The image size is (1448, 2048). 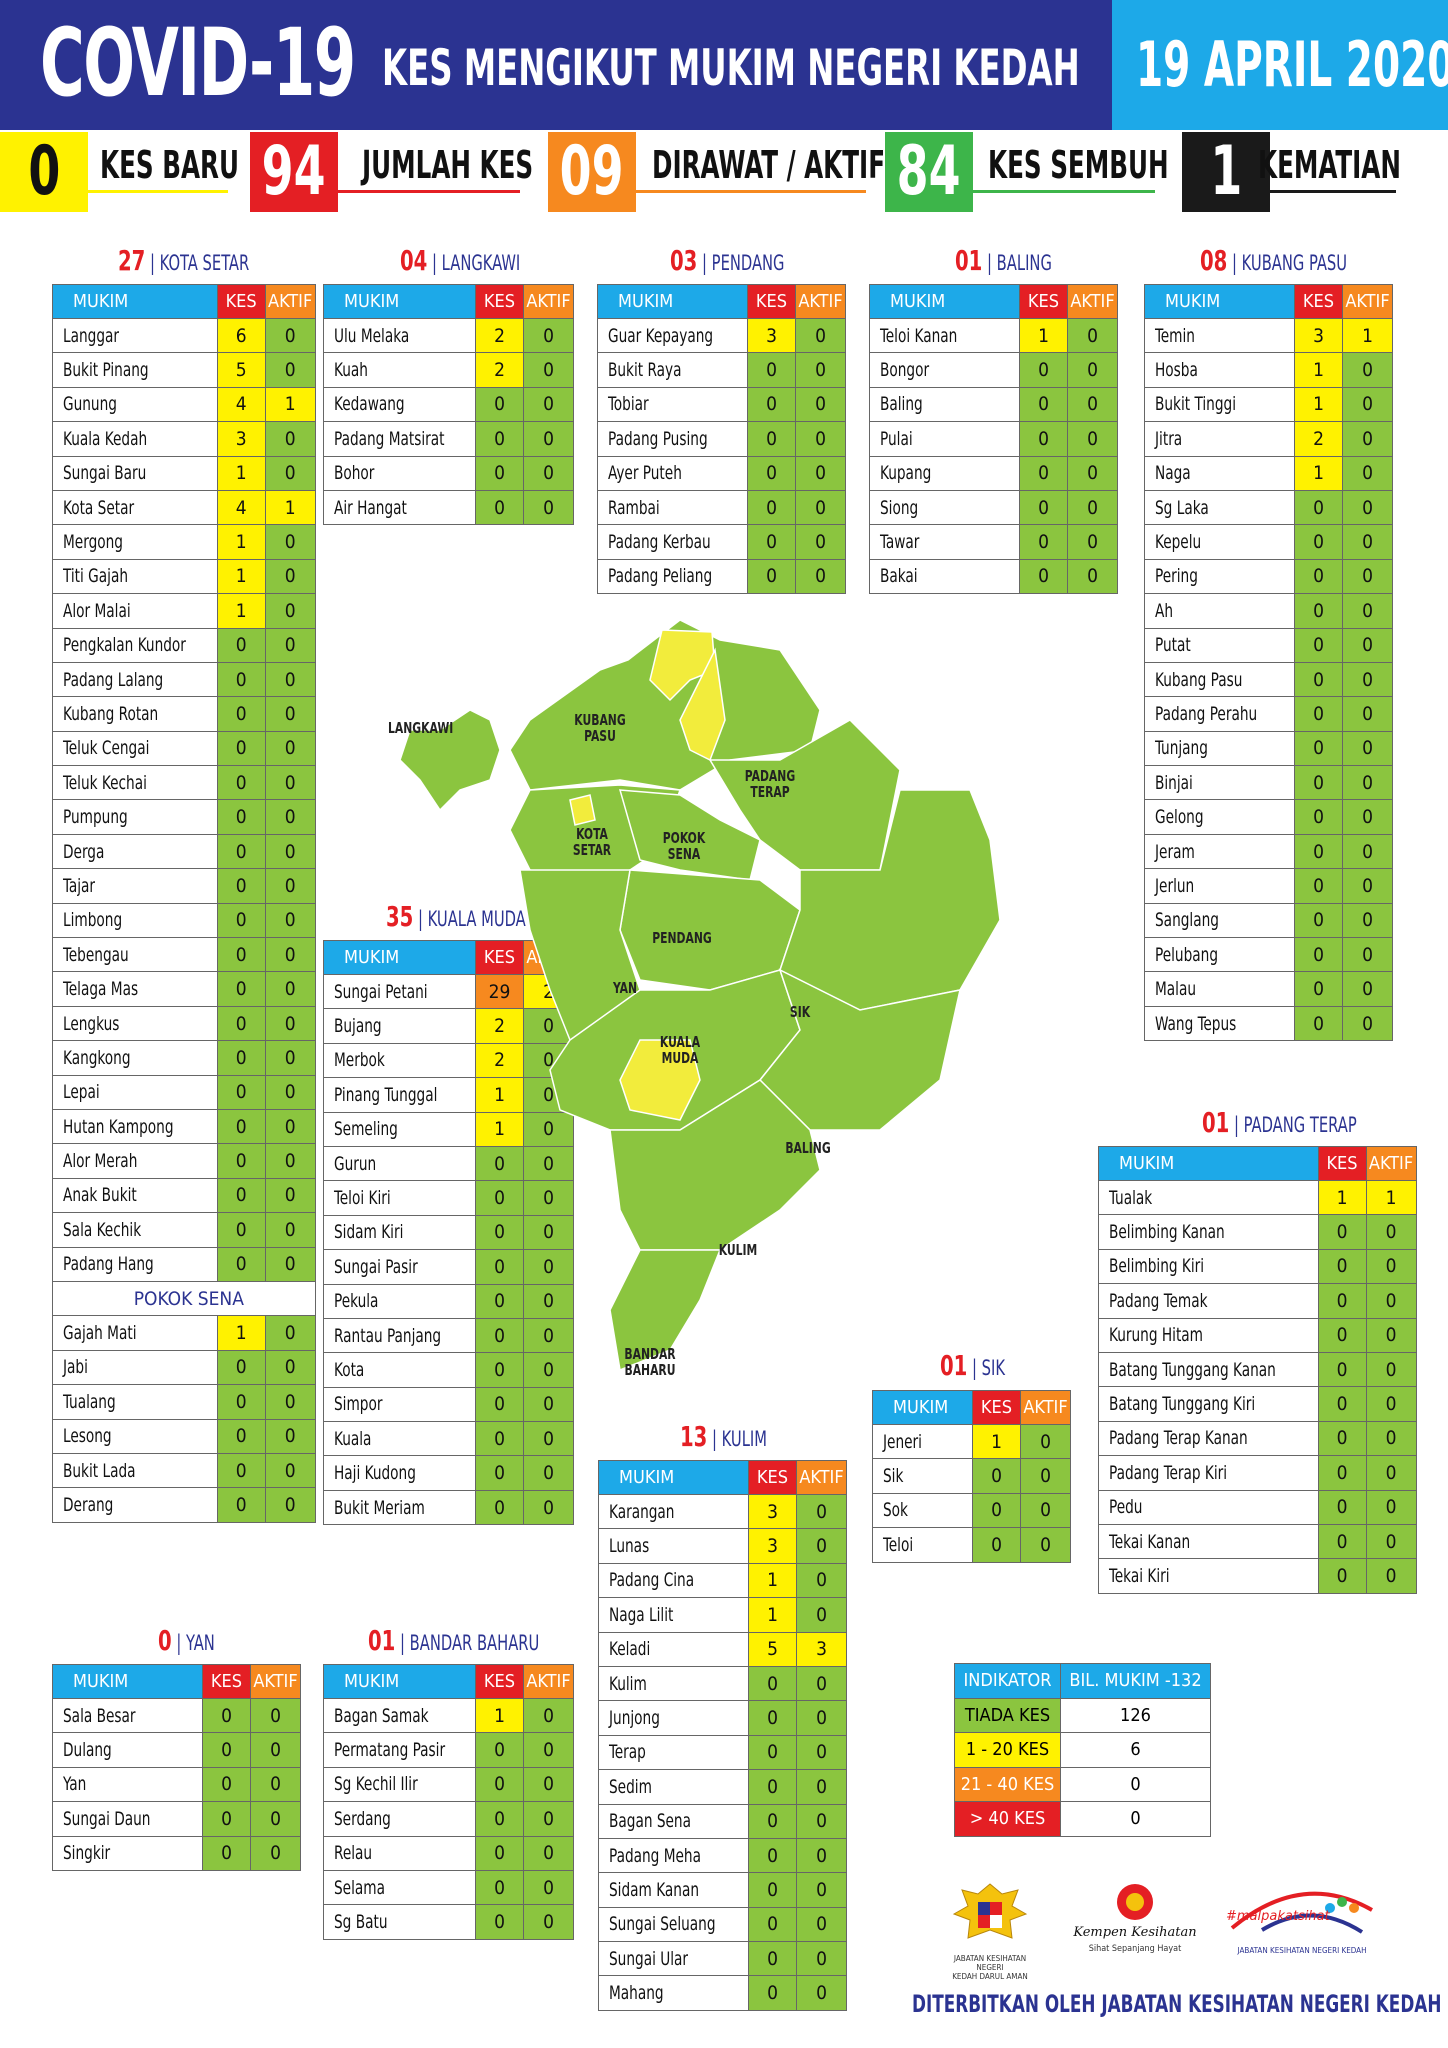 I want to click on mukim-name: Gajah Mati, so click(x=135, y=1333).